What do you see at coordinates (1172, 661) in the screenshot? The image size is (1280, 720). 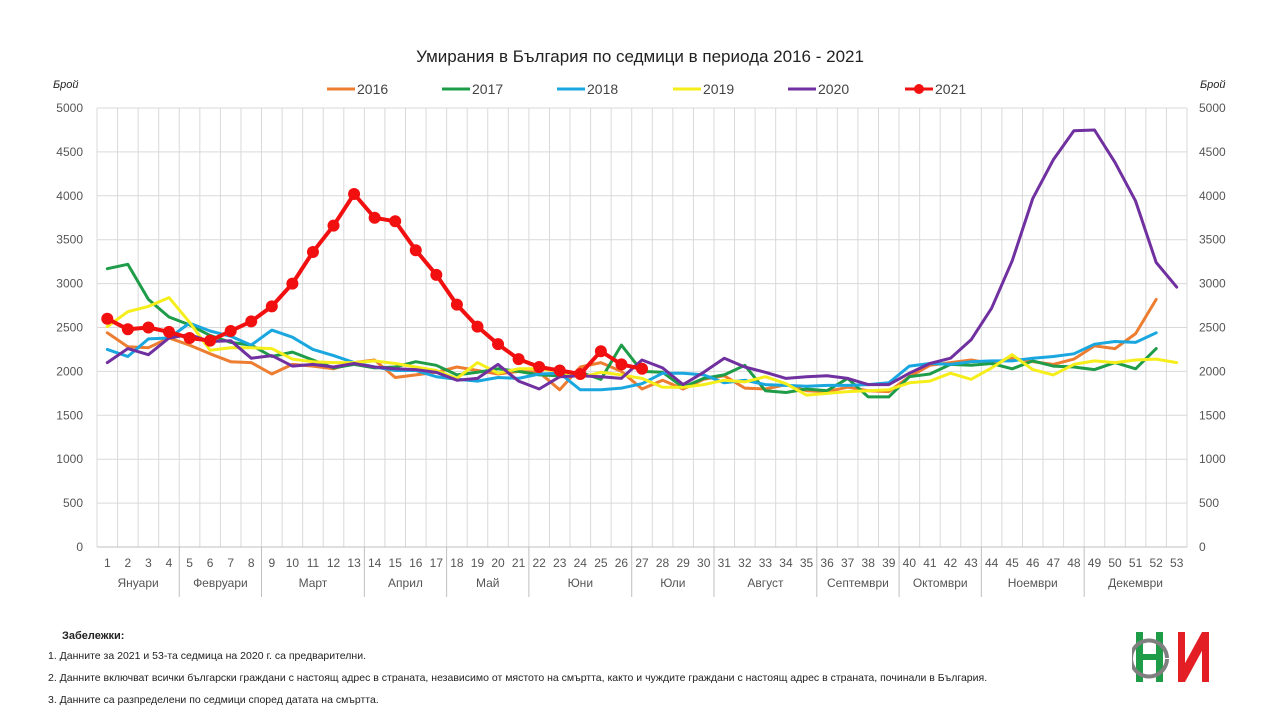 I see `nsi-logo-icon` at bounding box center [1172, 661].